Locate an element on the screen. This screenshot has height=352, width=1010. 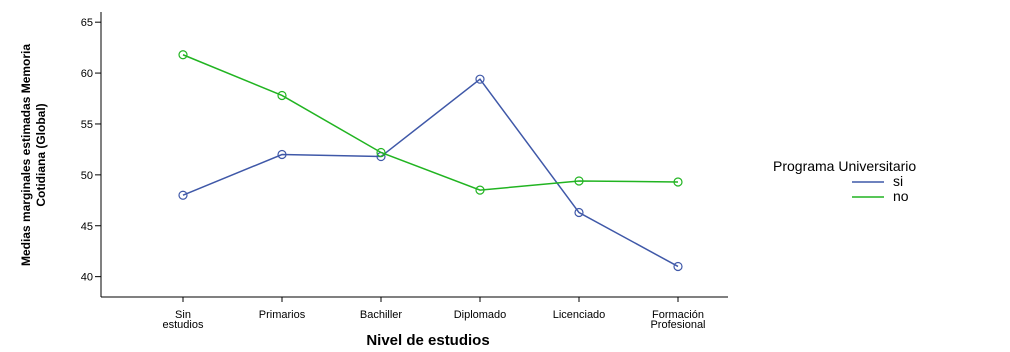
x-tick-label-line: Bachiller is located at coordinates (381, 315).